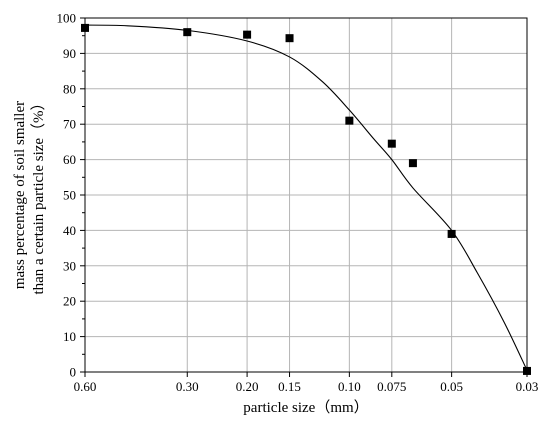  I want to click on y-tick-label: 80, so click(69, 88).